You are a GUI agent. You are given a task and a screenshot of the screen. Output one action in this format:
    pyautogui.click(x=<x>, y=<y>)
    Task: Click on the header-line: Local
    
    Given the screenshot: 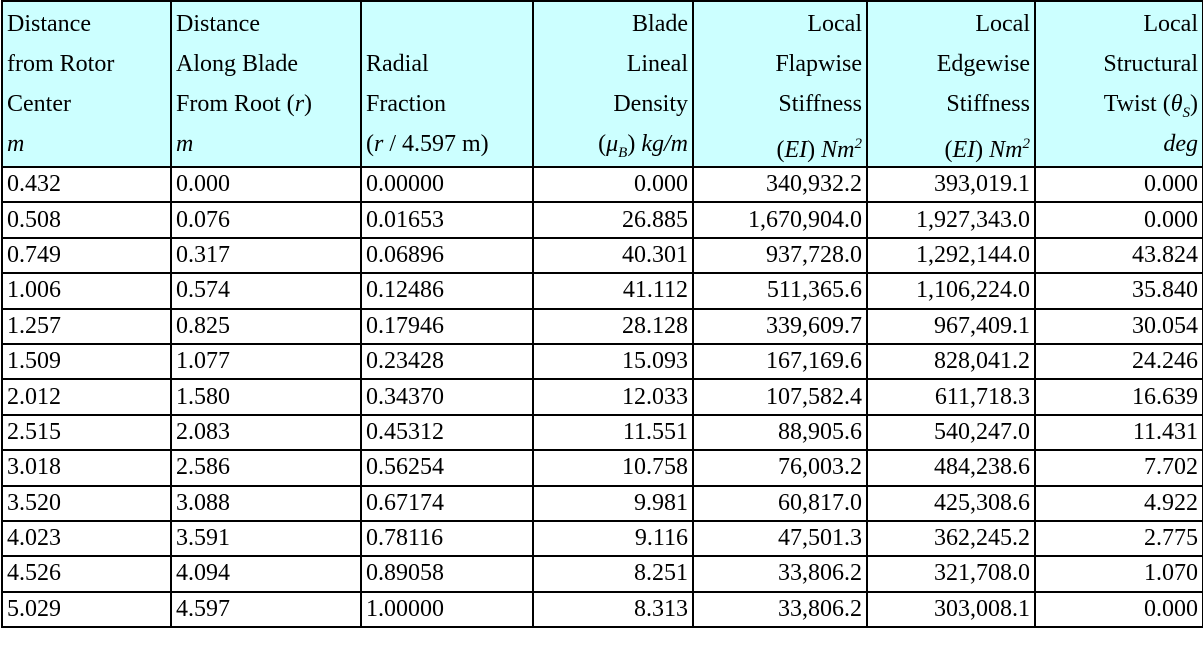 What is the action you would take?
    pyautogui.click(x=780, y=24)
    